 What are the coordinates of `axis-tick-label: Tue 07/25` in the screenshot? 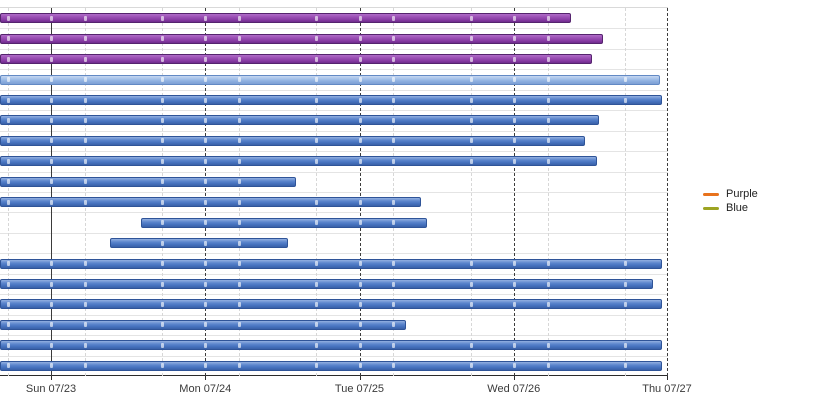 It's located at (359, 389).